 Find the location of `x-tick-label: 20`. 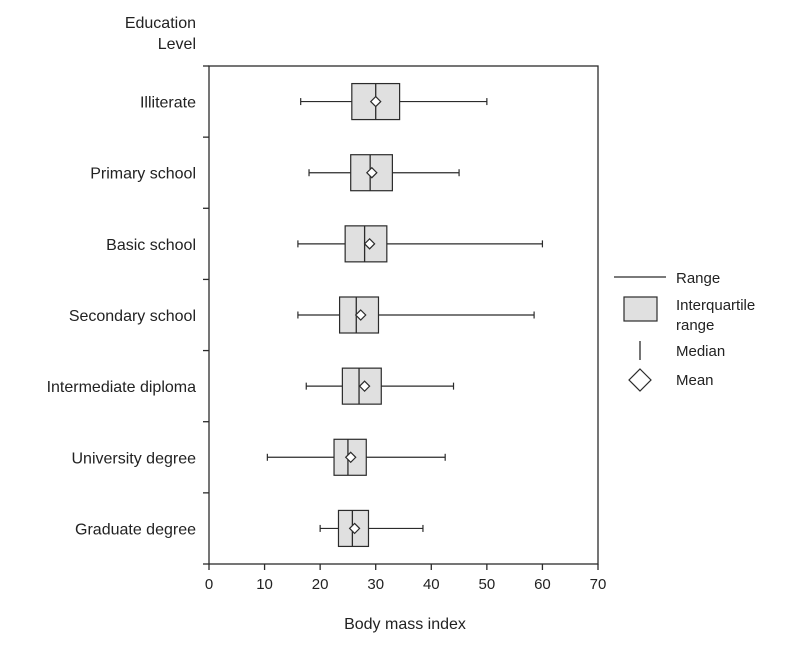

x-tick-label: 20 is located at coordinates (320, 584).